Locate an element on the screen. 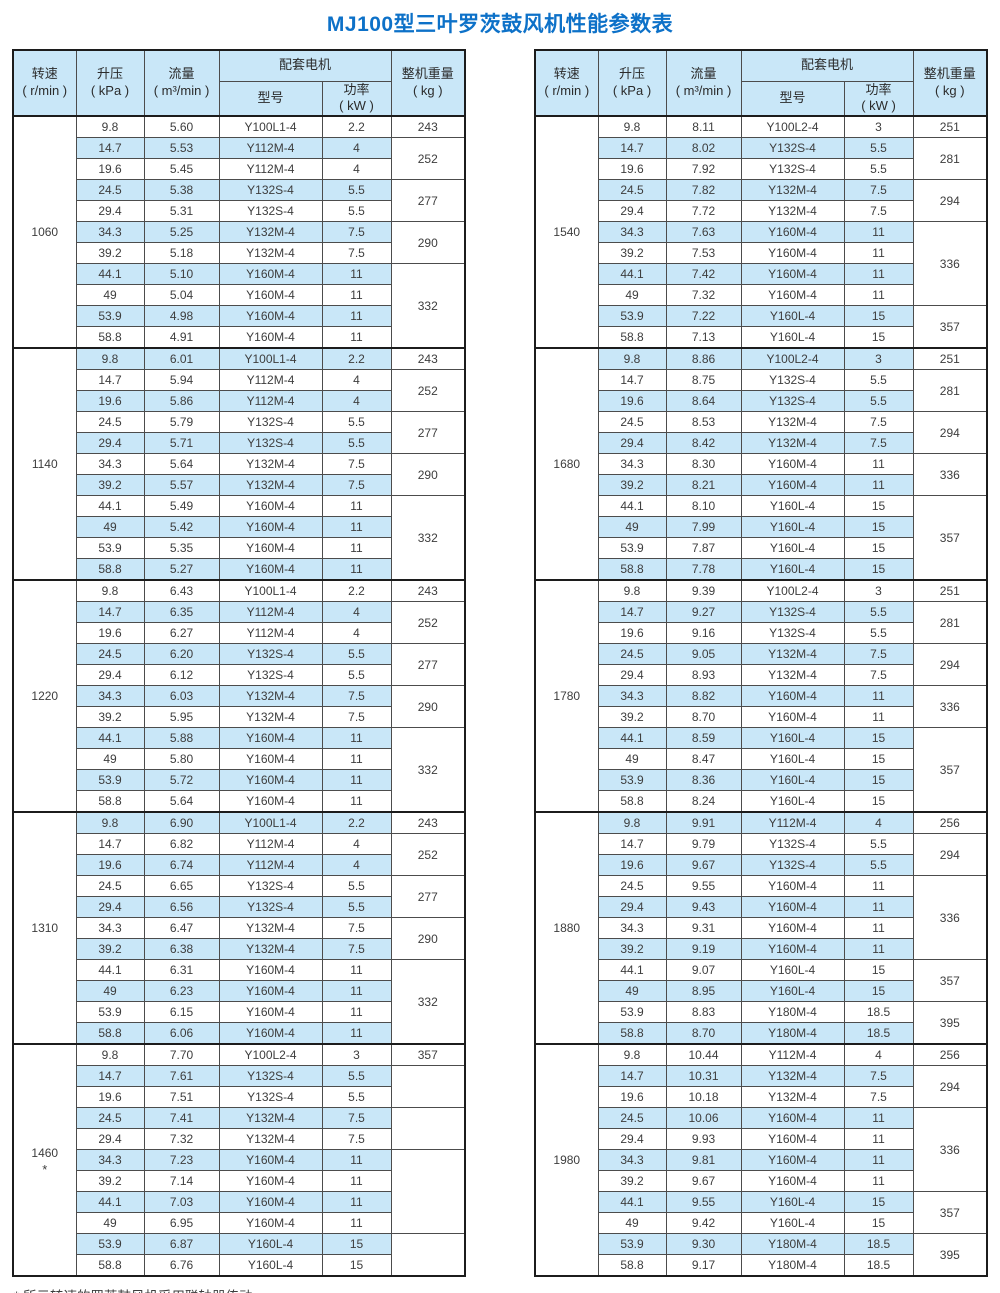 The width and height of the screenshot is (1000, 1293). col-header-weight: 整机重量 ( kg ) is located at coordinates (428, 83).